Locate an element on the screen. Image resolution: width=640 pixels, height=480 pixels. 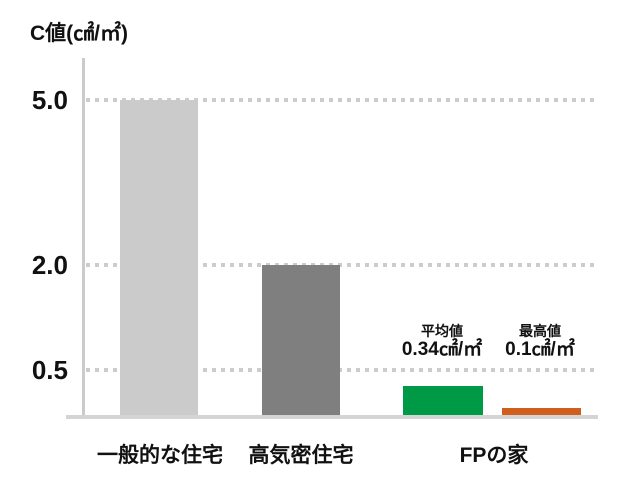
annotation-fp-average-value: 0.34㎠/㎡ is located at coordinates (442, 349).